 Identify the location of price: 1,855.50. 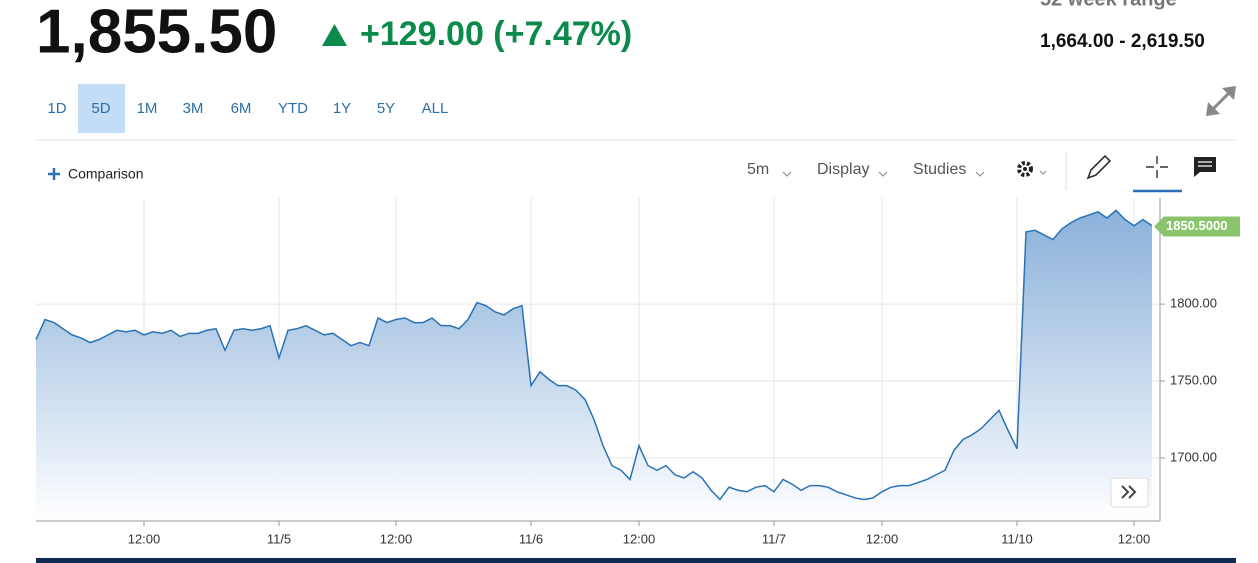
(156, 33).